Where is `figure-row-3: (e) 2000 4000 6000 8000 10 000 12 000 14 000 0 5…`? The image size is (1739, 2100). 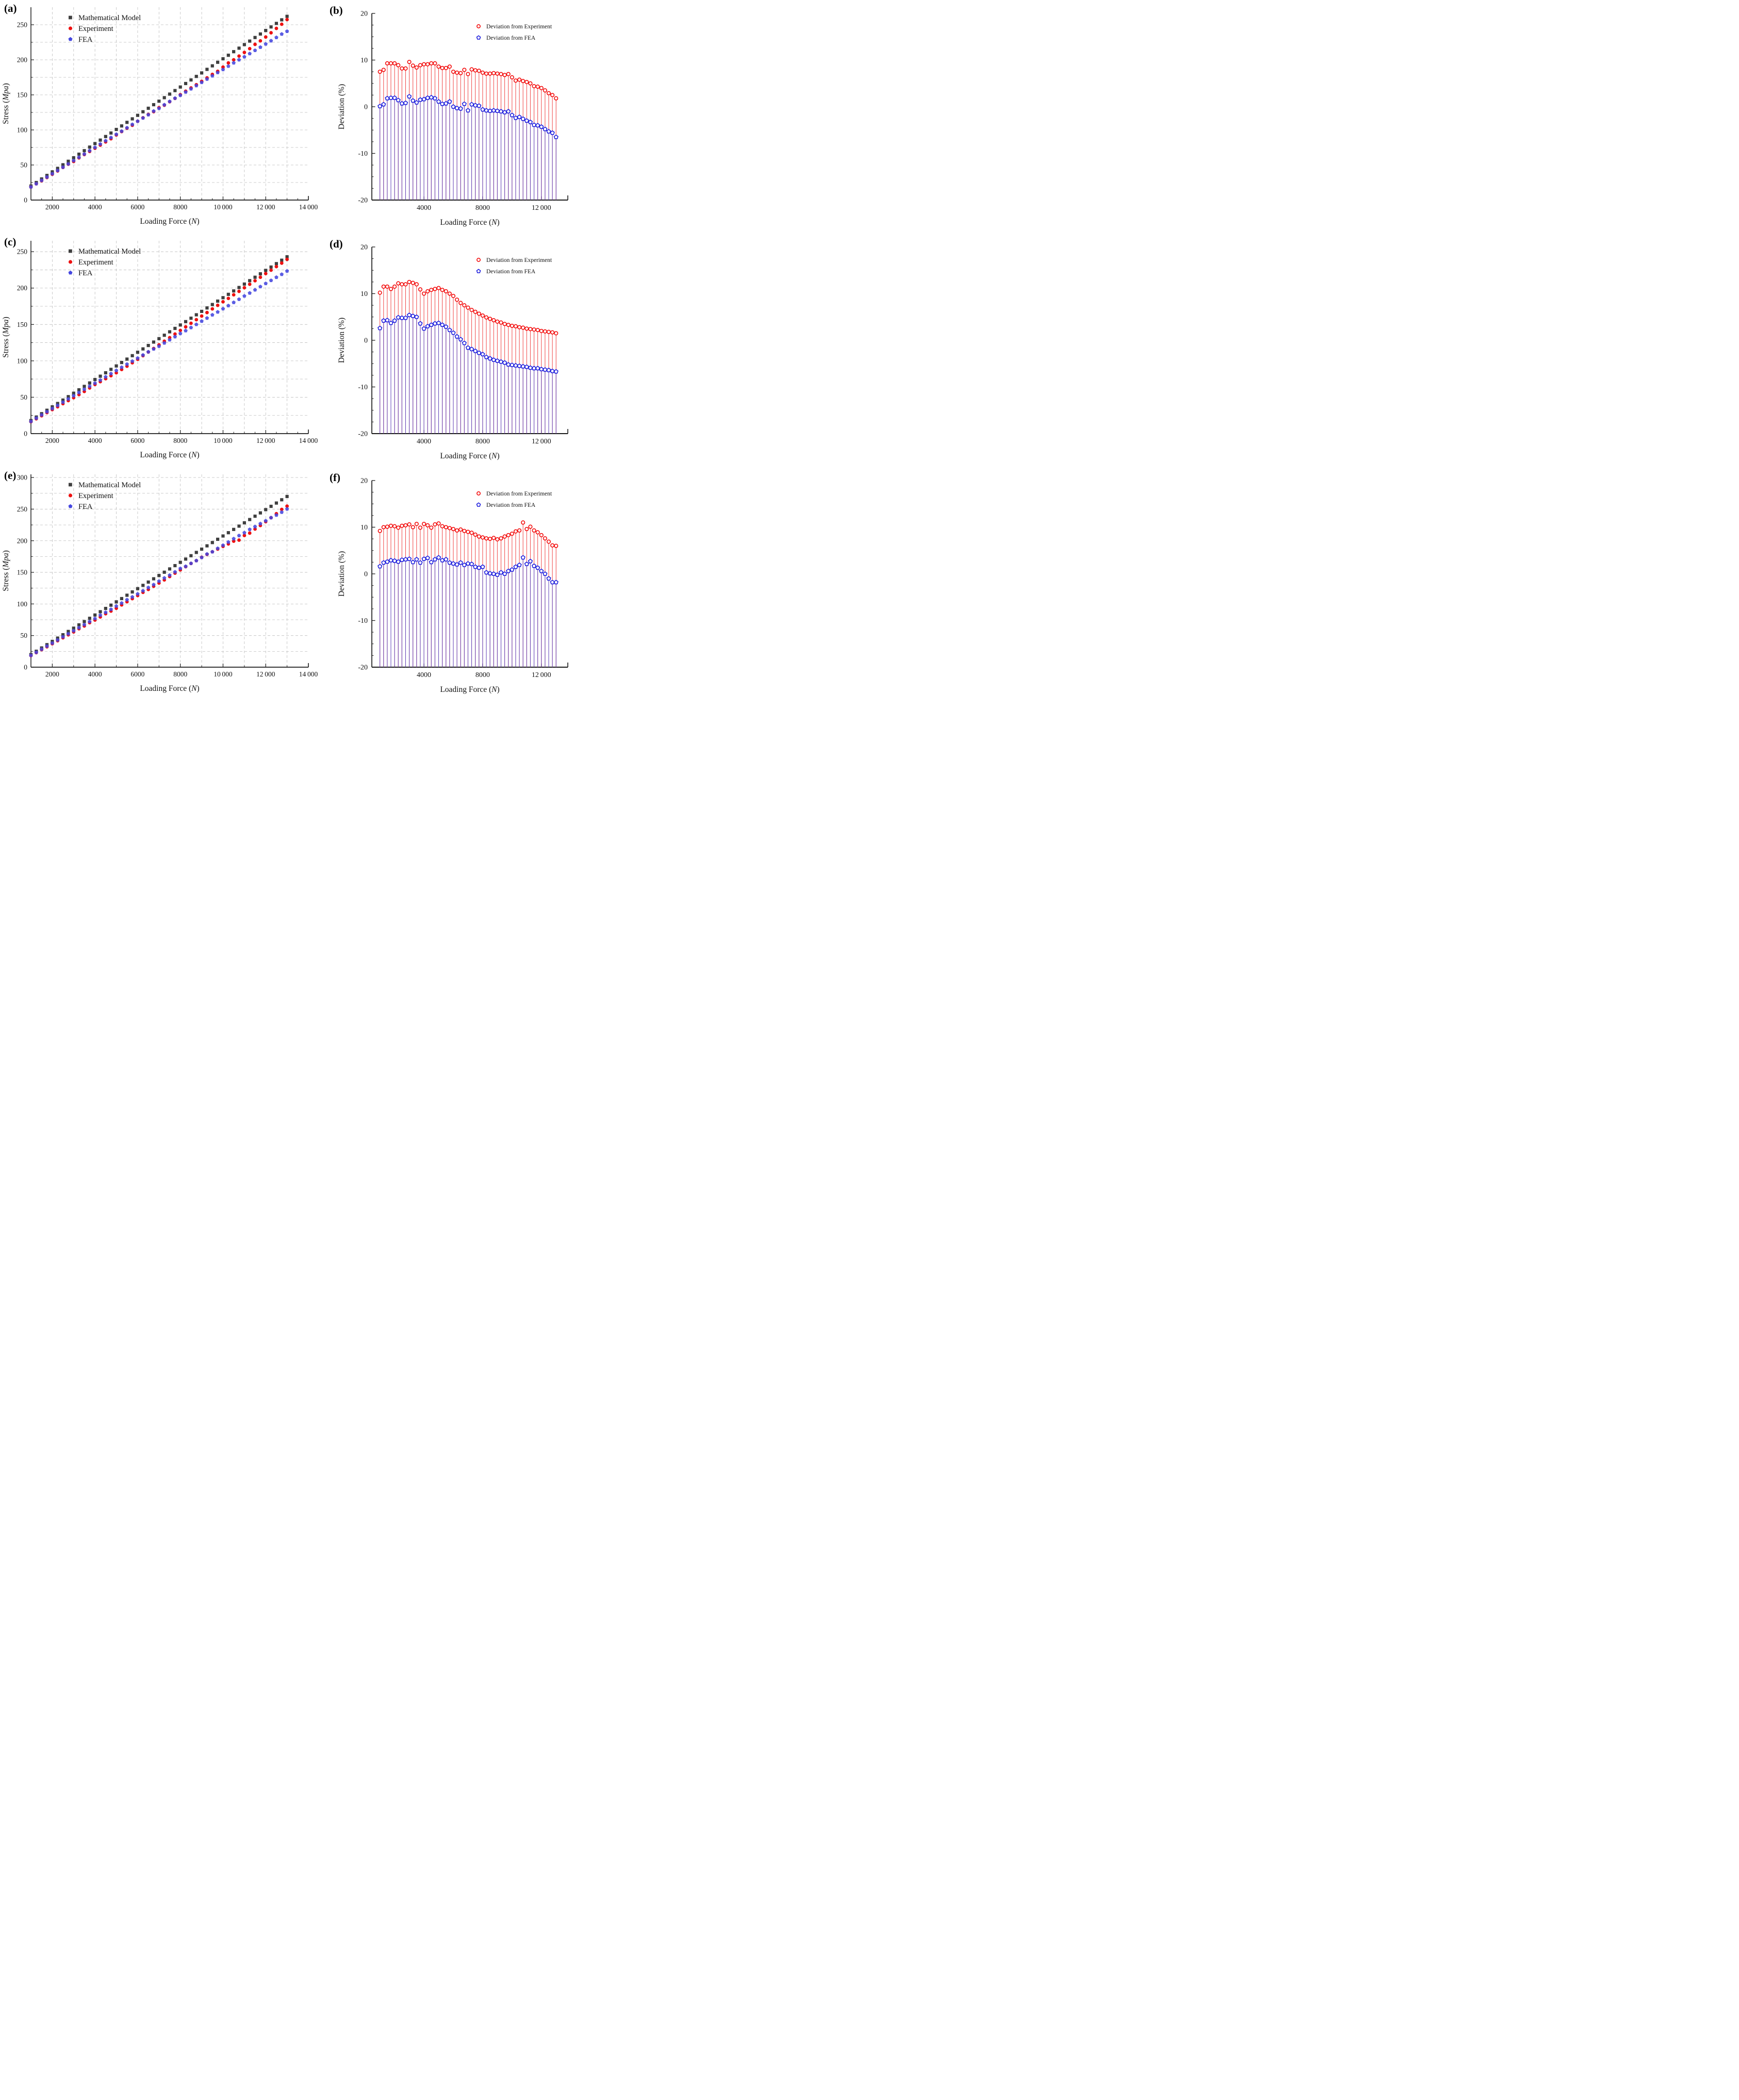 figure-row-3: (e) 2000 4000 6000 8000 10 000 12 000 14 000 0 5… is located at coordinates (290, 584).